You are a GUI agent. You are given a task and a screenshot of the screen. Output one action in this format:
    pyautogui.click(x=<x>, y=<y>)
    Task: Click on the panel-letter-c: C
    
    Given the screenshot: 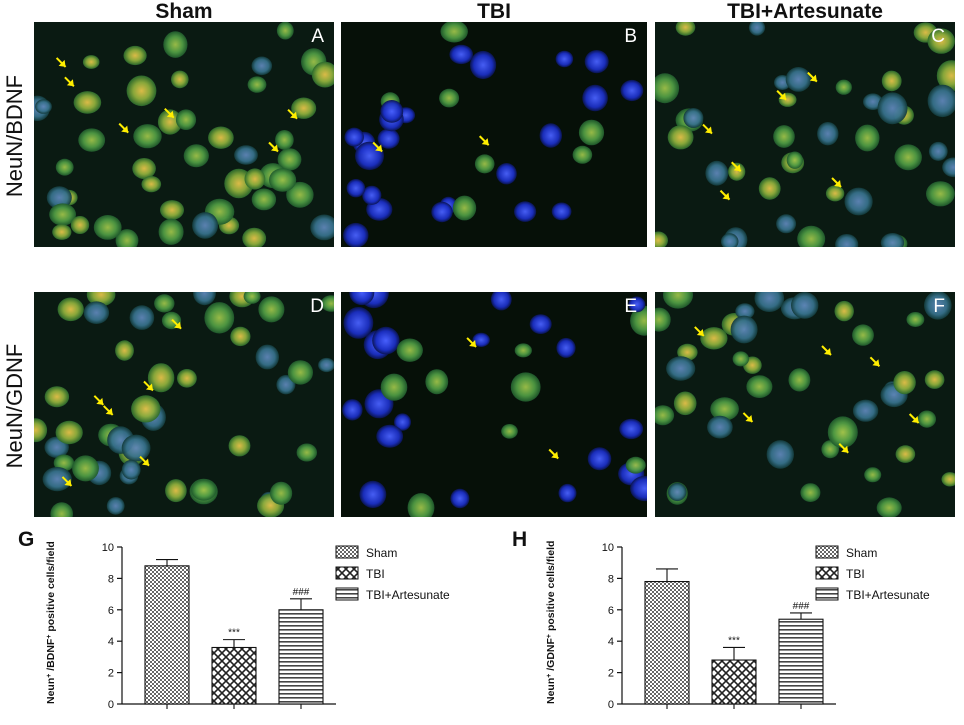 What is the action you would take?
    pyautogui.click(x=938, y=36)
    